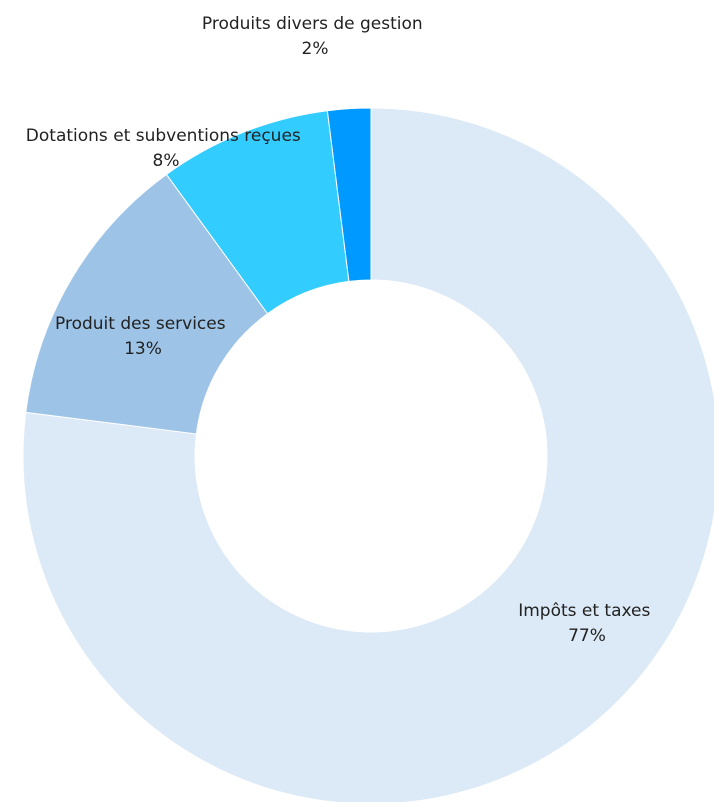 The height and width of the screenshot is (802, 714). I want to click on label-produit-des-services: Produit des services 13%, so click(143, 336).